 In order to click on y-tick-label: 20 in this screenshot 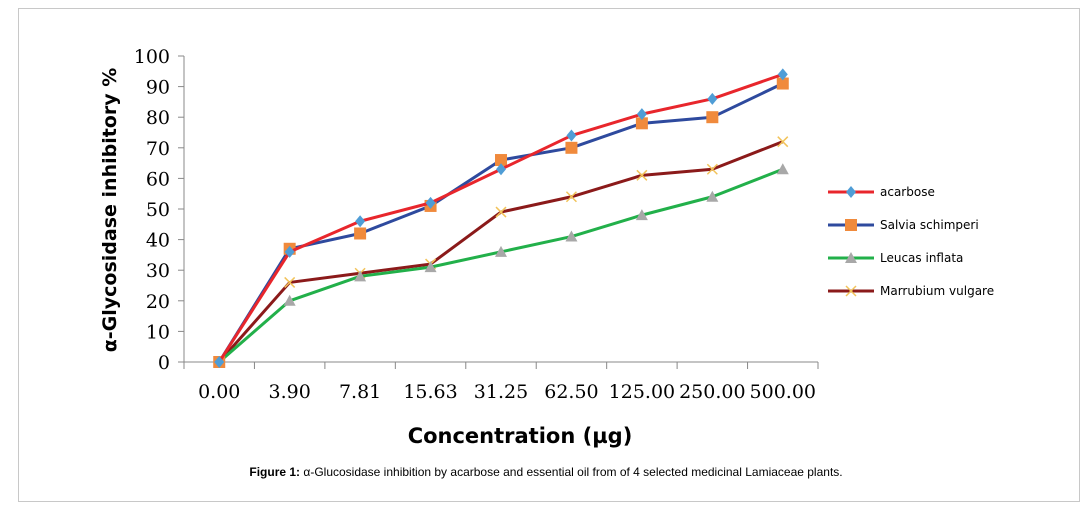, I will do `click(158, 302)`.